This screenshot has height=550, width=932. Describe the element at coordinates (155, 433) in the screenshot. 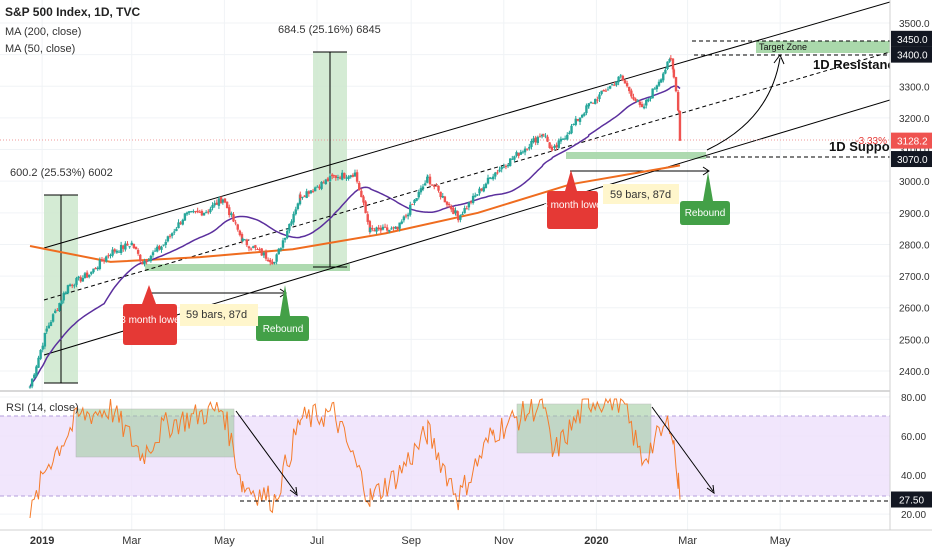

I see `rsi-box-2019` at that location.